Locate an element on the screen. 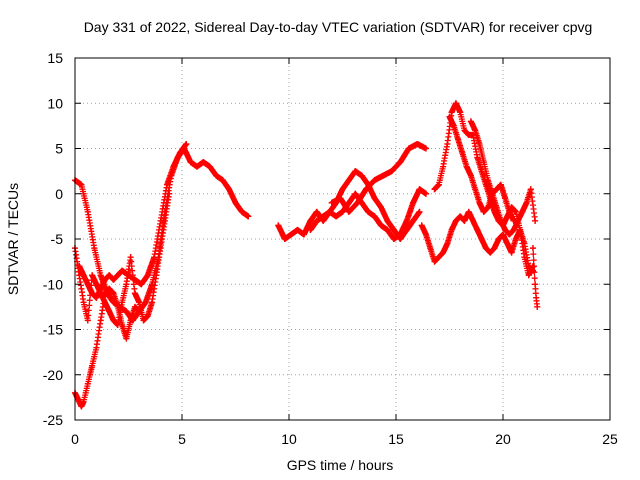  x-tick-label: 10 is located at coordinates (289, 439).